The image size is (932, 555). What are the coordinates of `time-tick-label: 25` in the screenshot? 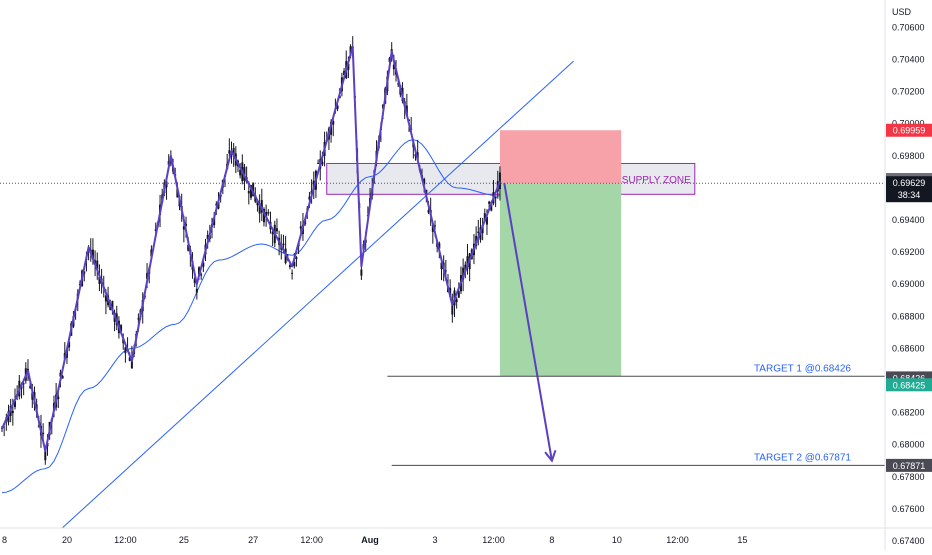 It's located at (184, 540).